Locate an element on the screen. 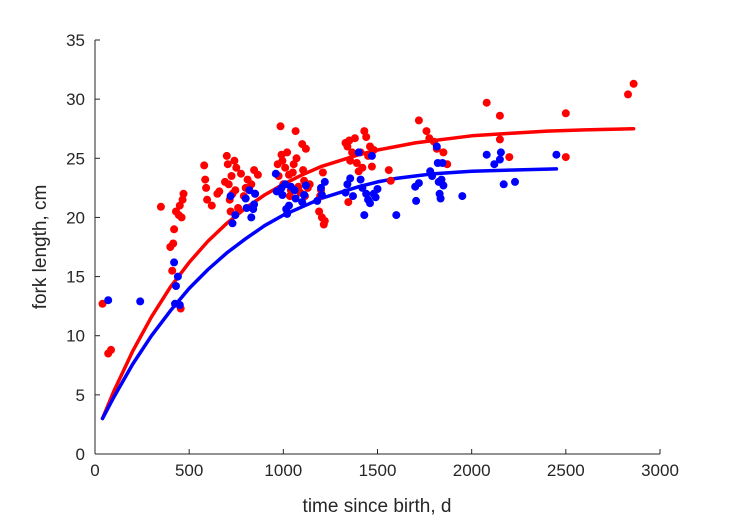 The image size is (729, 521). y-tick-label: 10 is located at coordinates (75, 336).